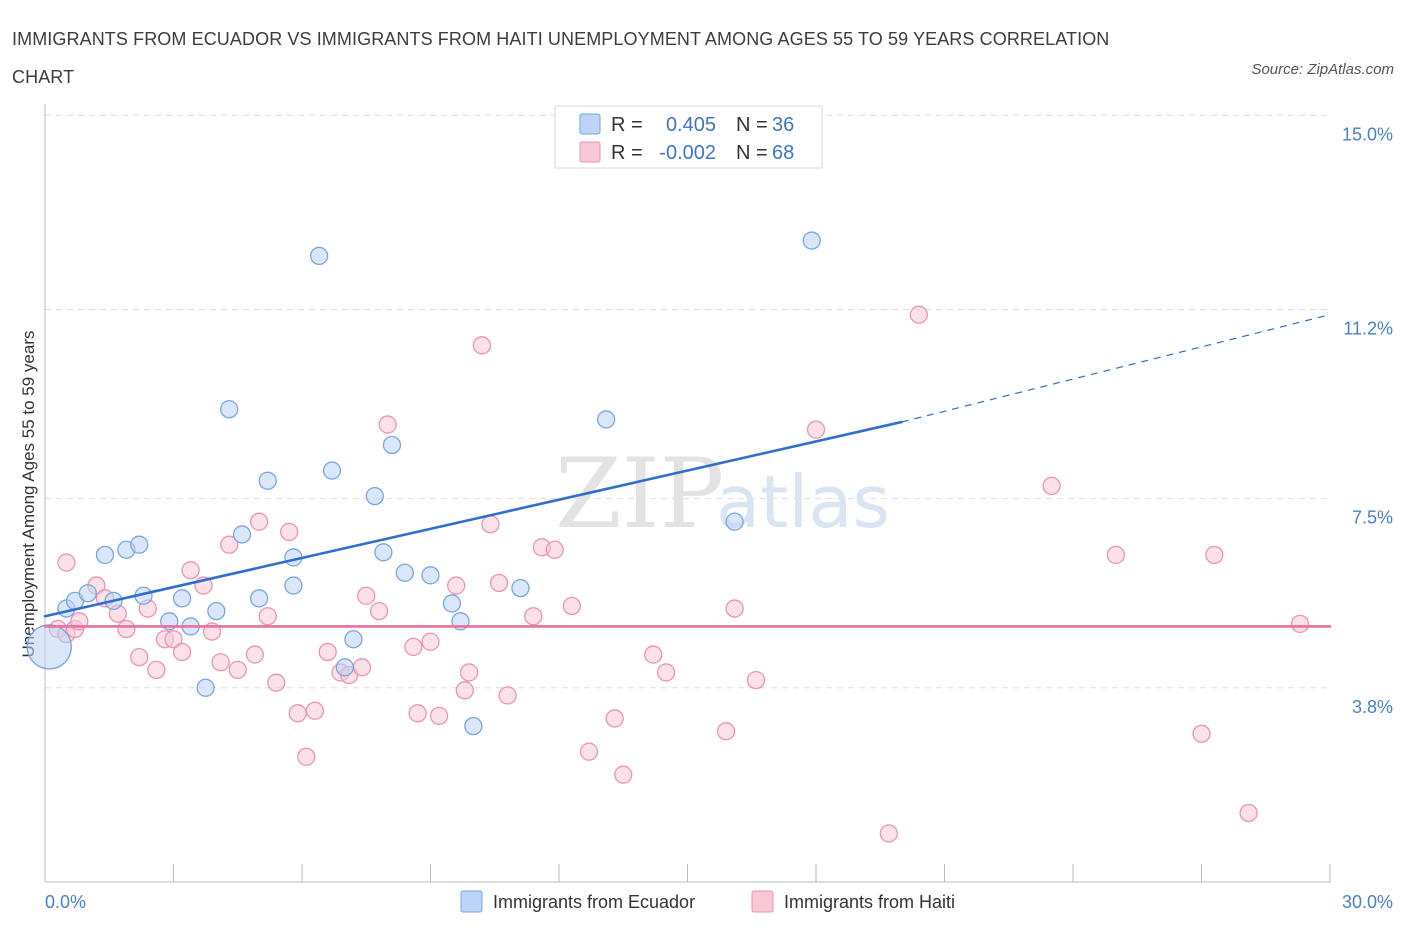 This screenshot has height=930, width=1406. What do you see at coordinates (687, 153) in the screenshot?
I see `legend-r-value-haiti: -0.002` at bounding box center [687, 153].